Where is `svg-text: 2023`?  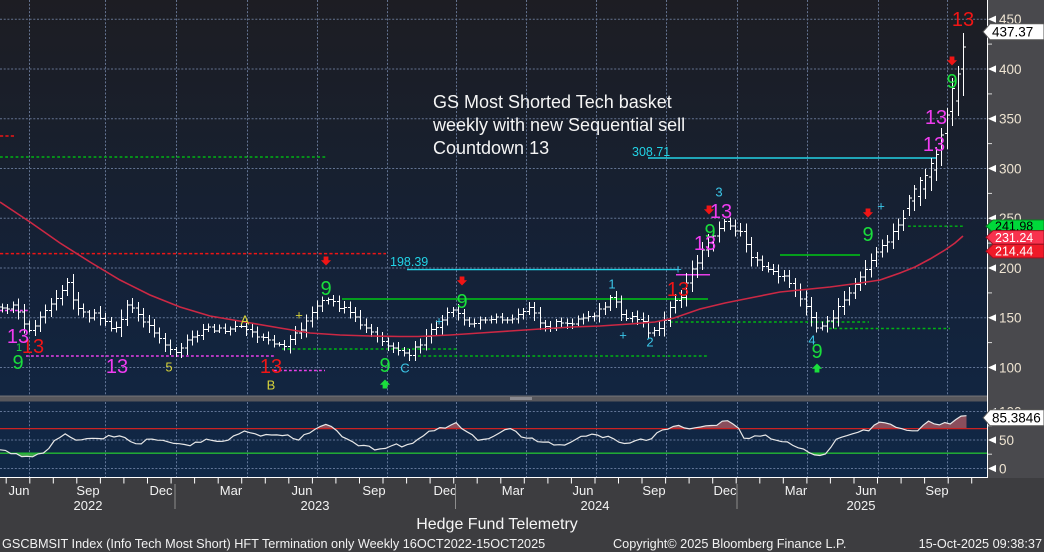
svg-text: 2023 is located at coordinates (315, 505).